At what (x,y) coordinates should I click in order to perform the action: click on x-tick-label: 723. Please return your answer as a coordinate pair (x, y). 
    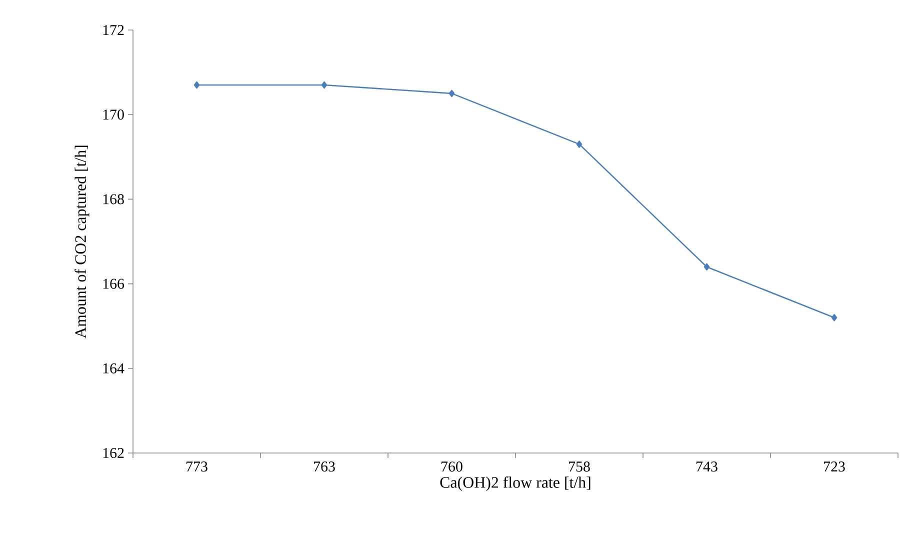
    Looking at the image, I should click on (834, 467).